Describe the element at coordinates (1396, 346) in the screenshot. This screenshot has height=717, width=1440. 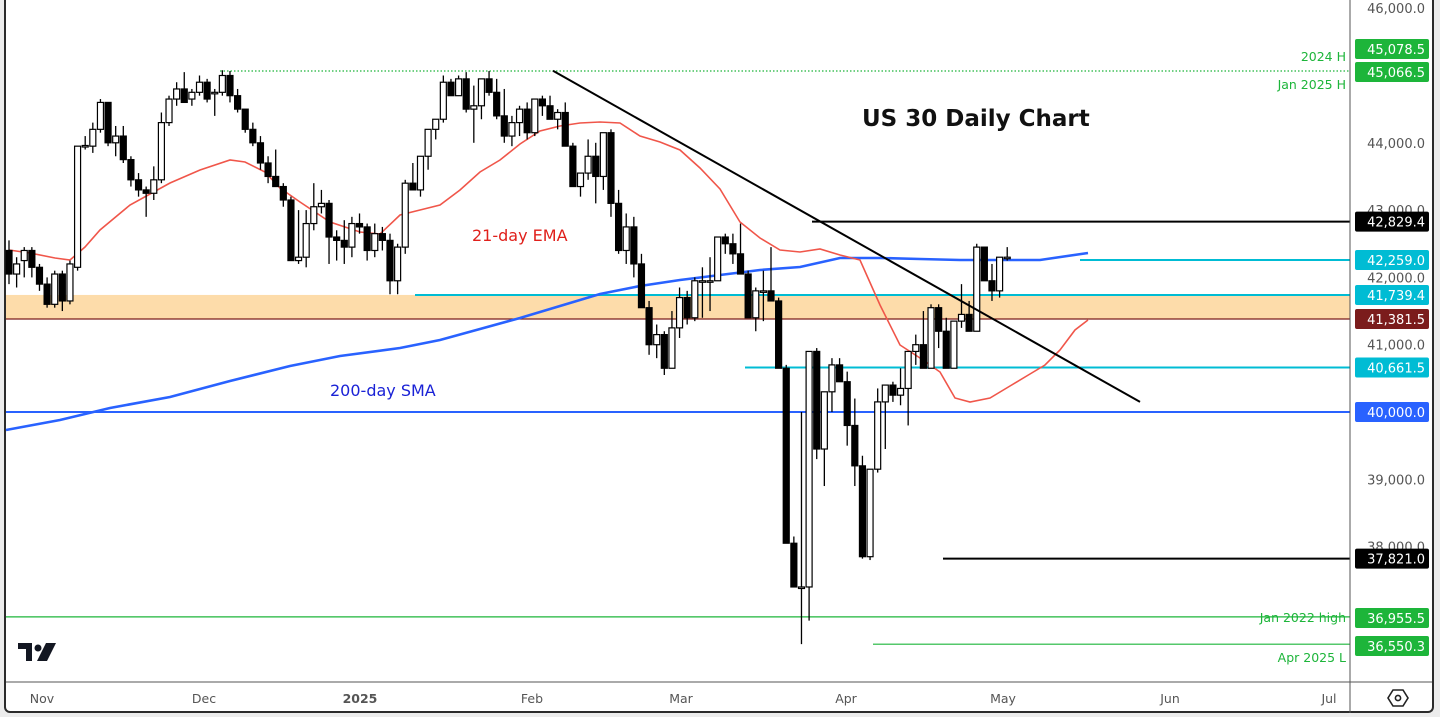
I see `price-tick: 41,000.0` at that location.